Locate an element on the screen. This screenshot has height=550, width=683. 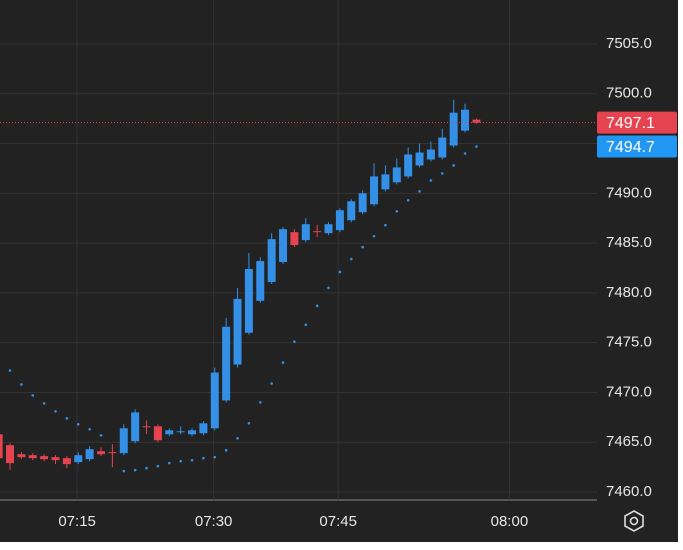
settings-icon is located at coordinates (634, 521).